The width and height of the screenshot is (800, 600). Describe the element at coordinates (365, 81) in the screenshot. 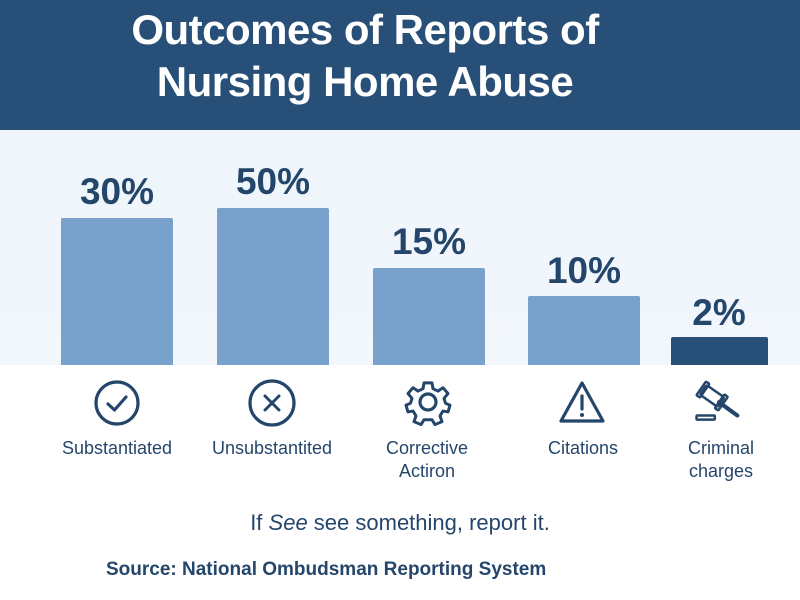

I see `chart-title-line2: Nursing Home Abuse` at that location.